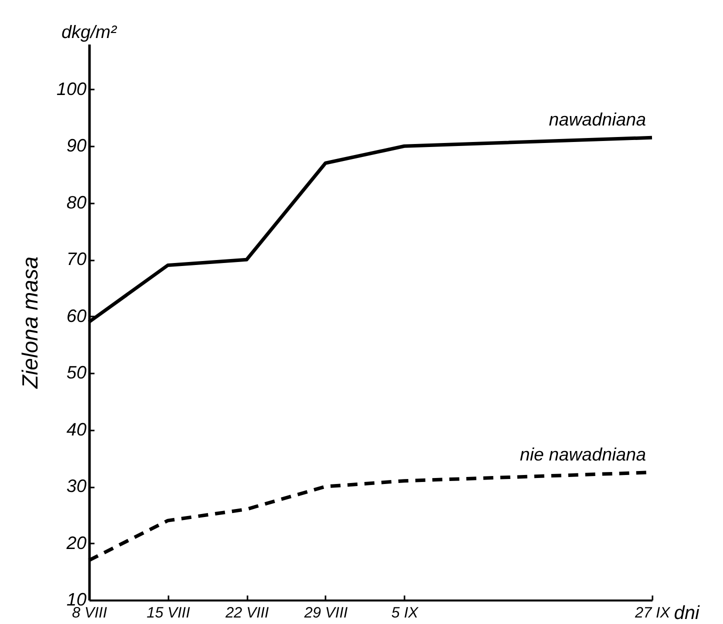 Image resolution: width=723 pixels, height=624 pixels. Describe the element at coordinates (71, 88) in the screenshot. I see `y-tick-label: 100` at that location.